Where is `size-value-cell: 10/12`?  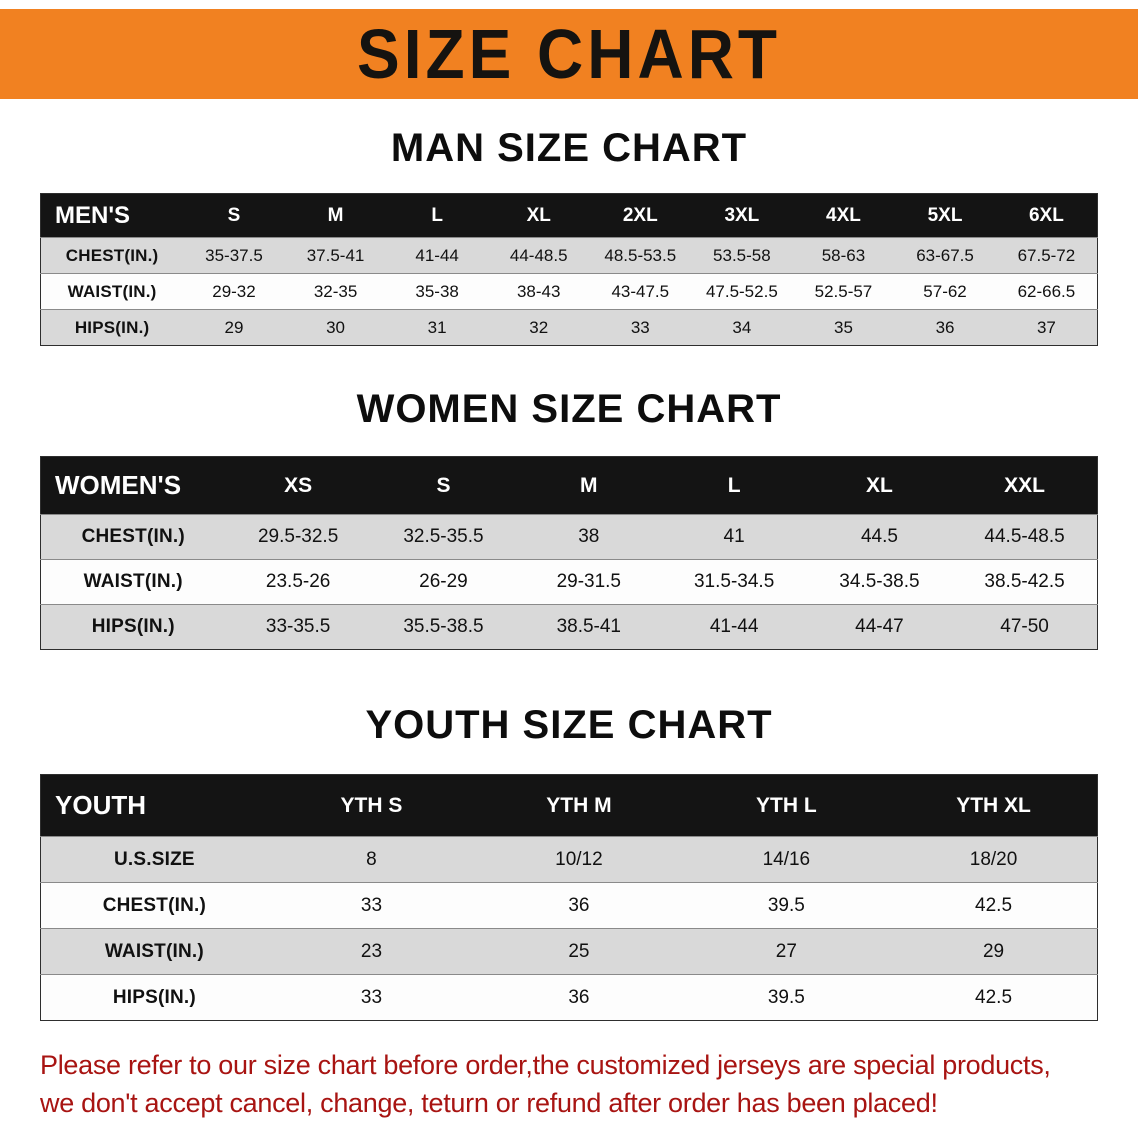 size-value-cell: 10/12 is located at coordinates (579, 859).